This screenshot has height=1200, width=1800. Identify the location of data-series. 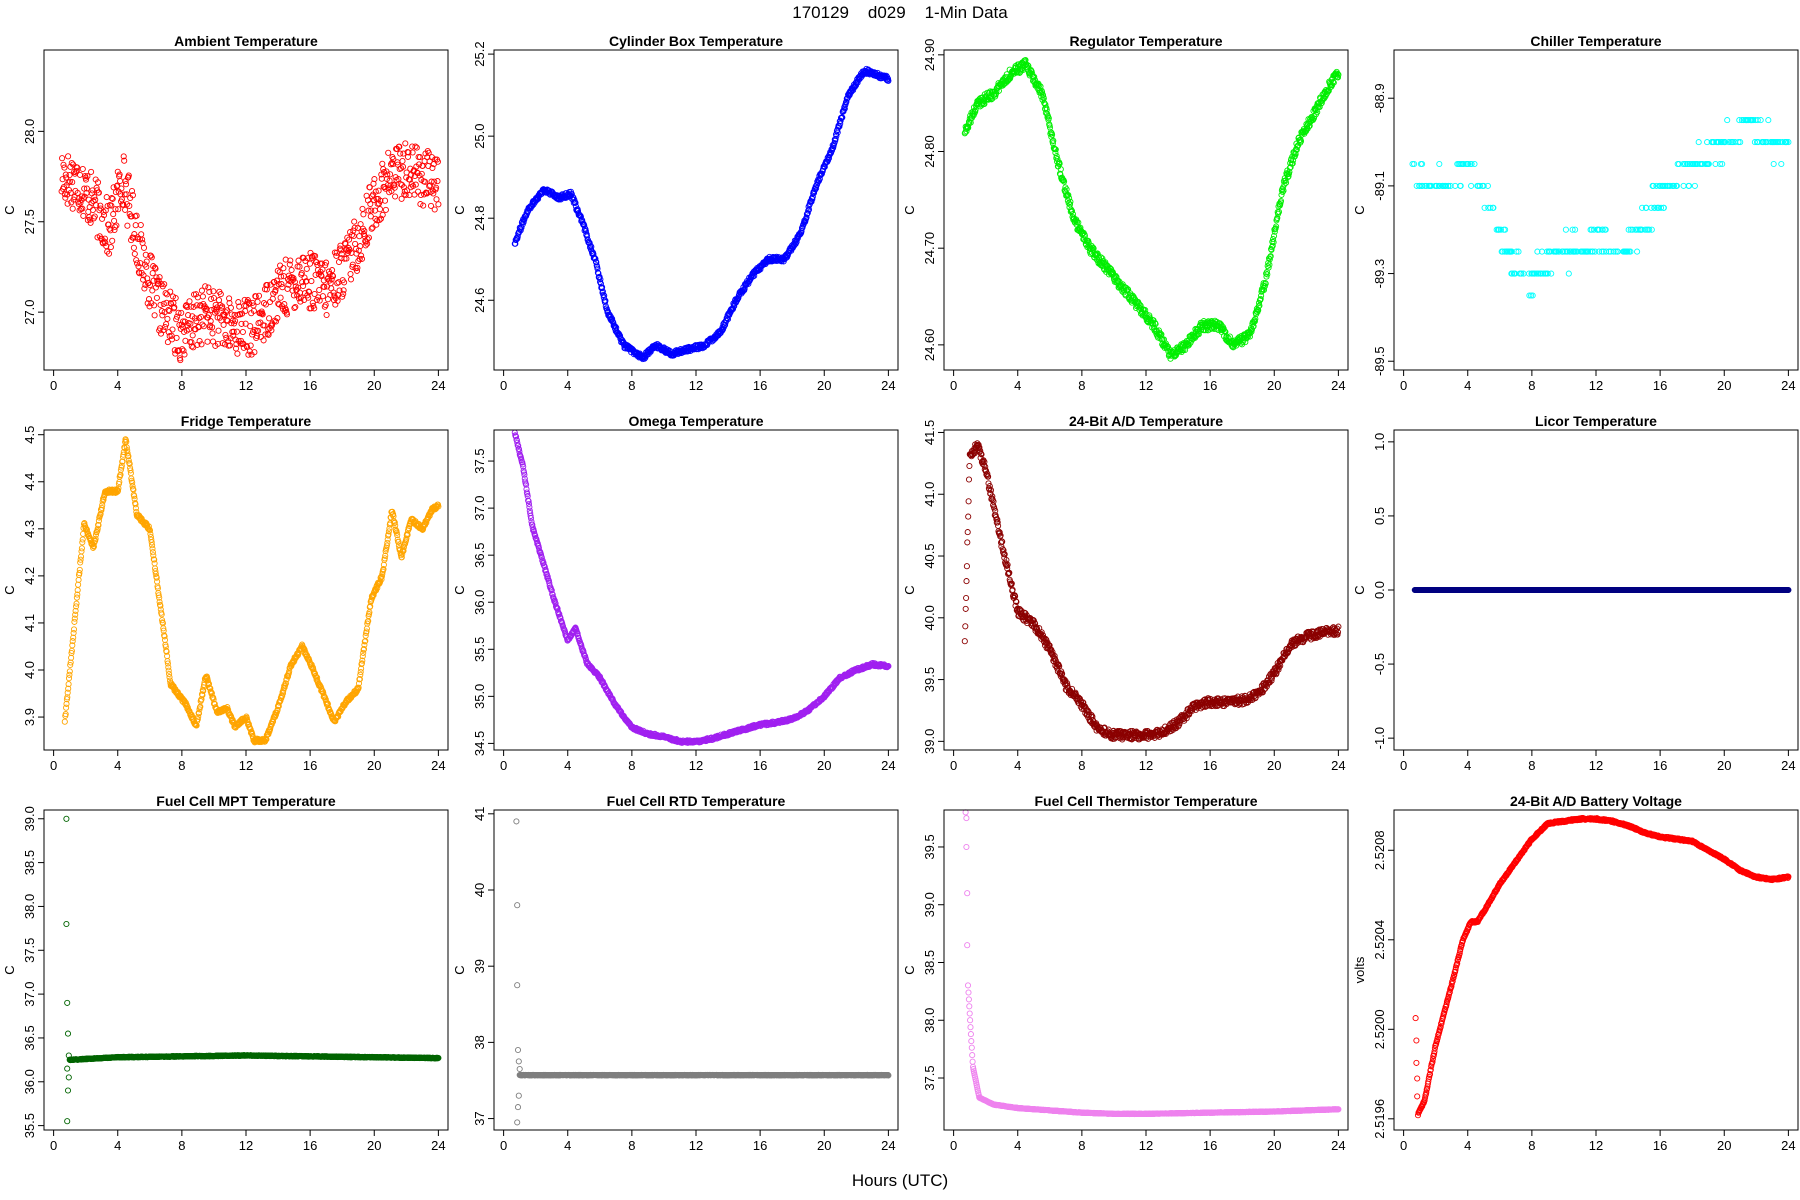
(701, 214).